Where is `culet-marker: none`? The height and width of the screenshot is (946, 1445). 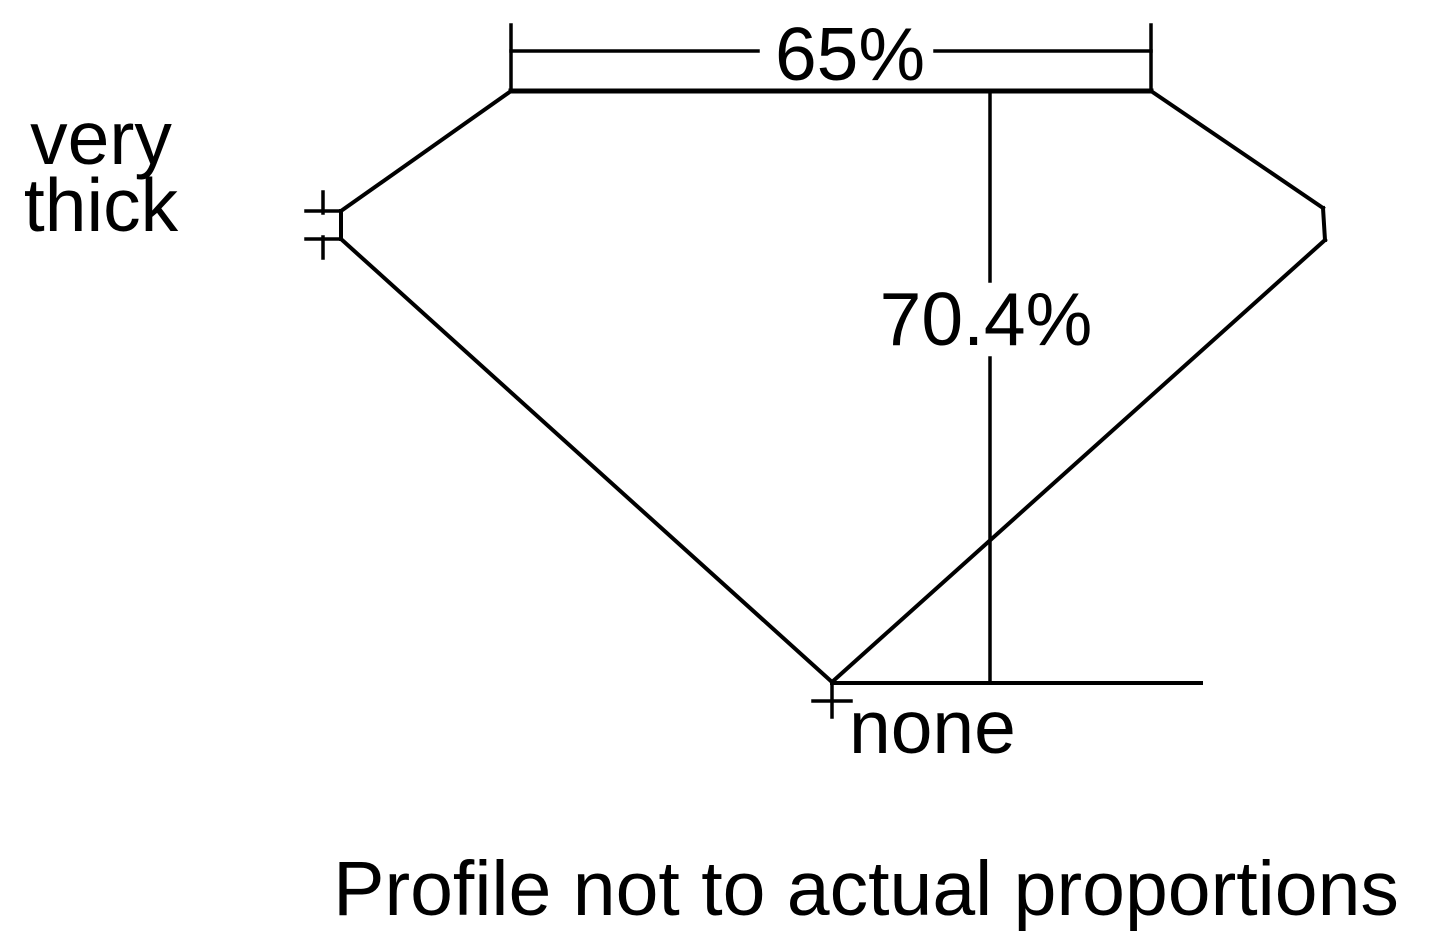 culet-marker: none is located at coordinates (913, 726).